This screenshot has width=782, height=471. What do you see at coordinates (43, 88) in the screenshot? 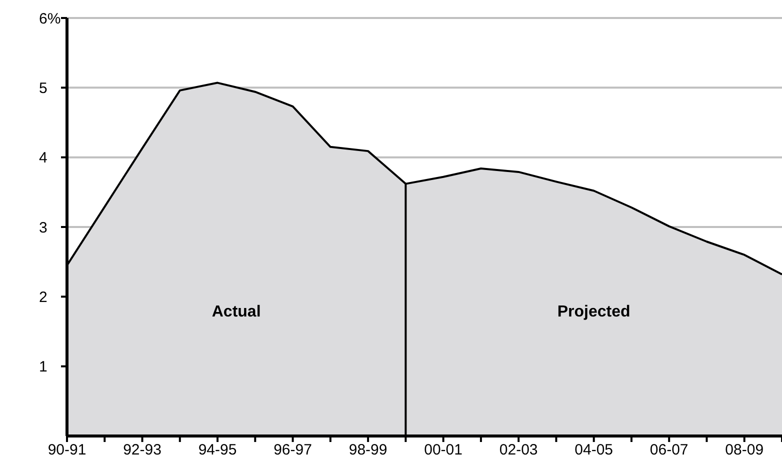
I see `y-tick-label: 5` at bounding box center [43, 88].